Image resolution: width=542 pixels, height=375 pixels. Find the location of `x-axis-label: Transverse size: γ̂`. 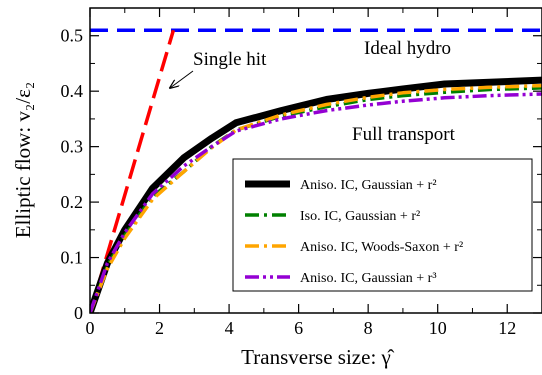

x-axis-label: Transverse size: γ̂ is located at coordinates (318, 357).